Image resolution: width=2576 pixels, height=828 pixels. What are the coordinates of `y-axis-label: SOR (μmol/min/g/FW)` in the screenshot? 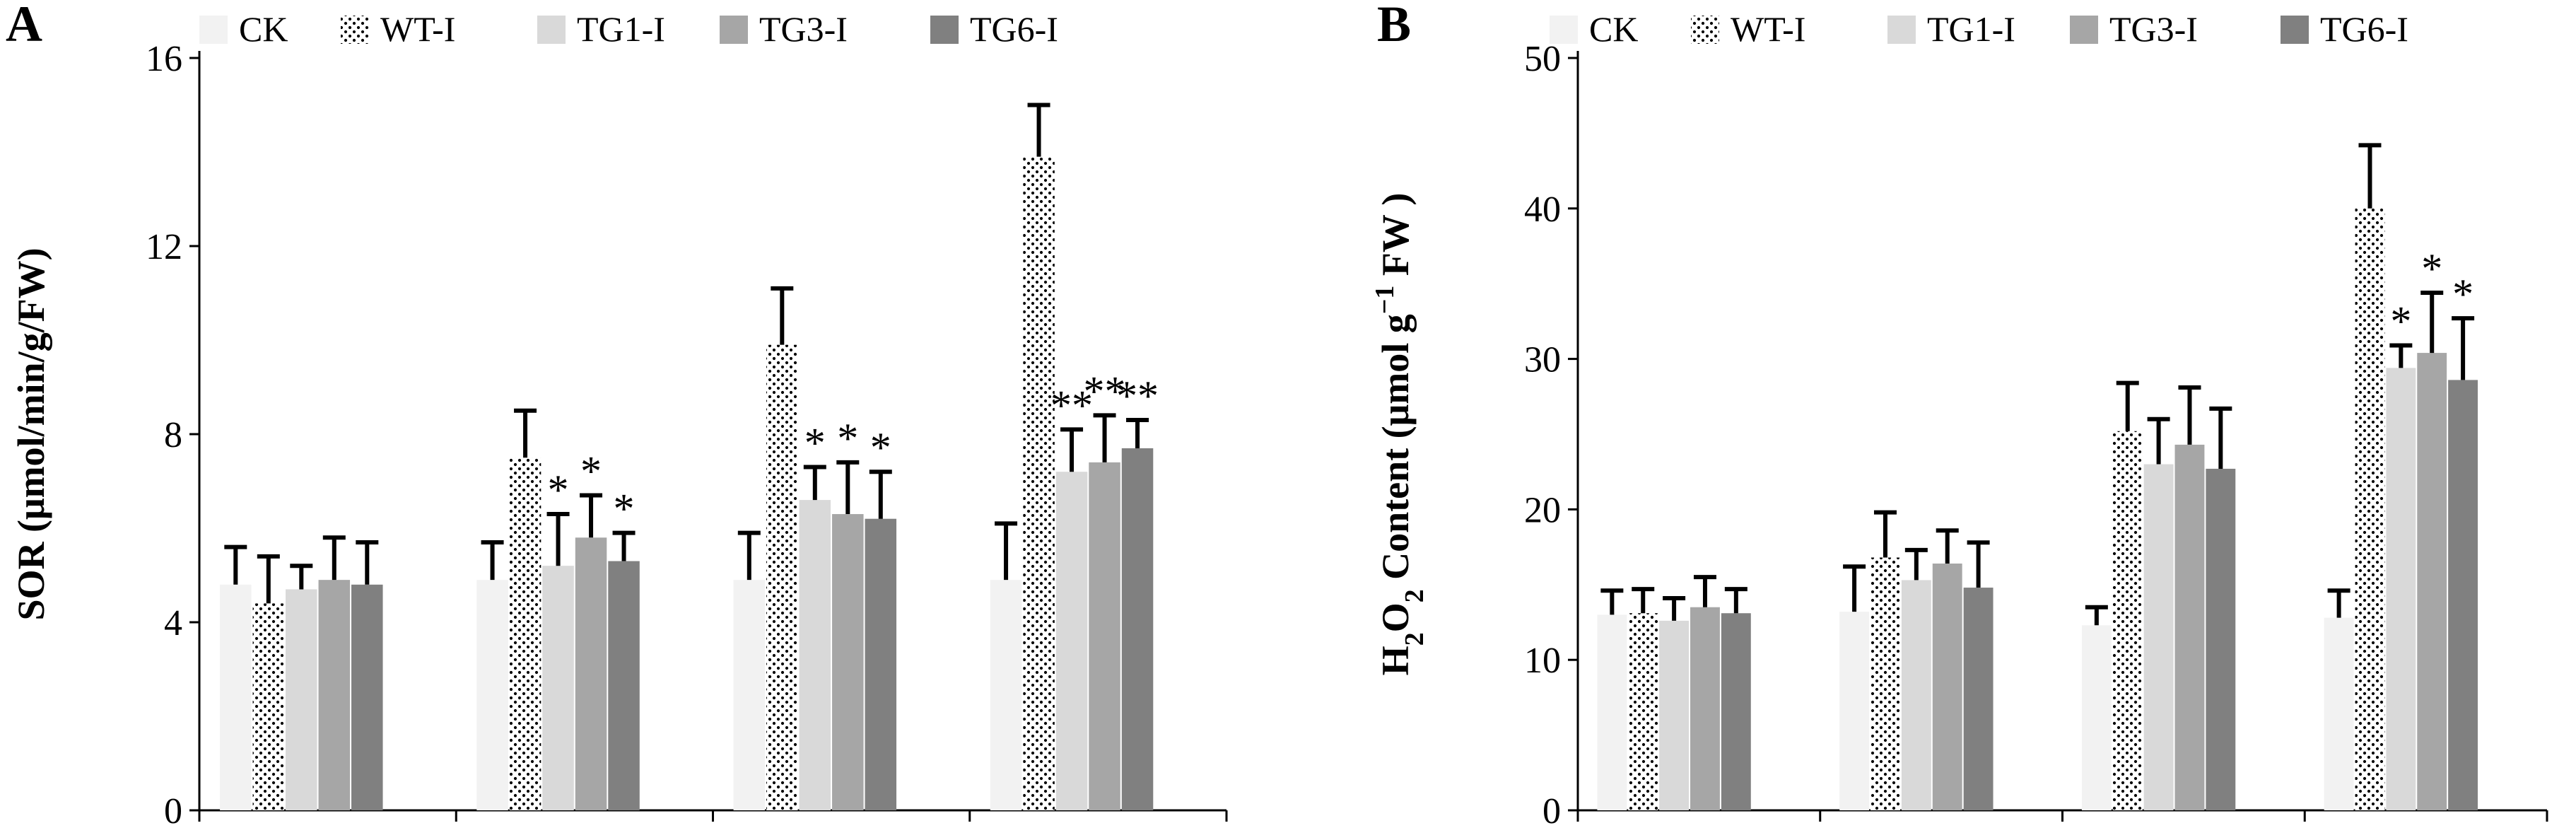 It's located at (31, 433).